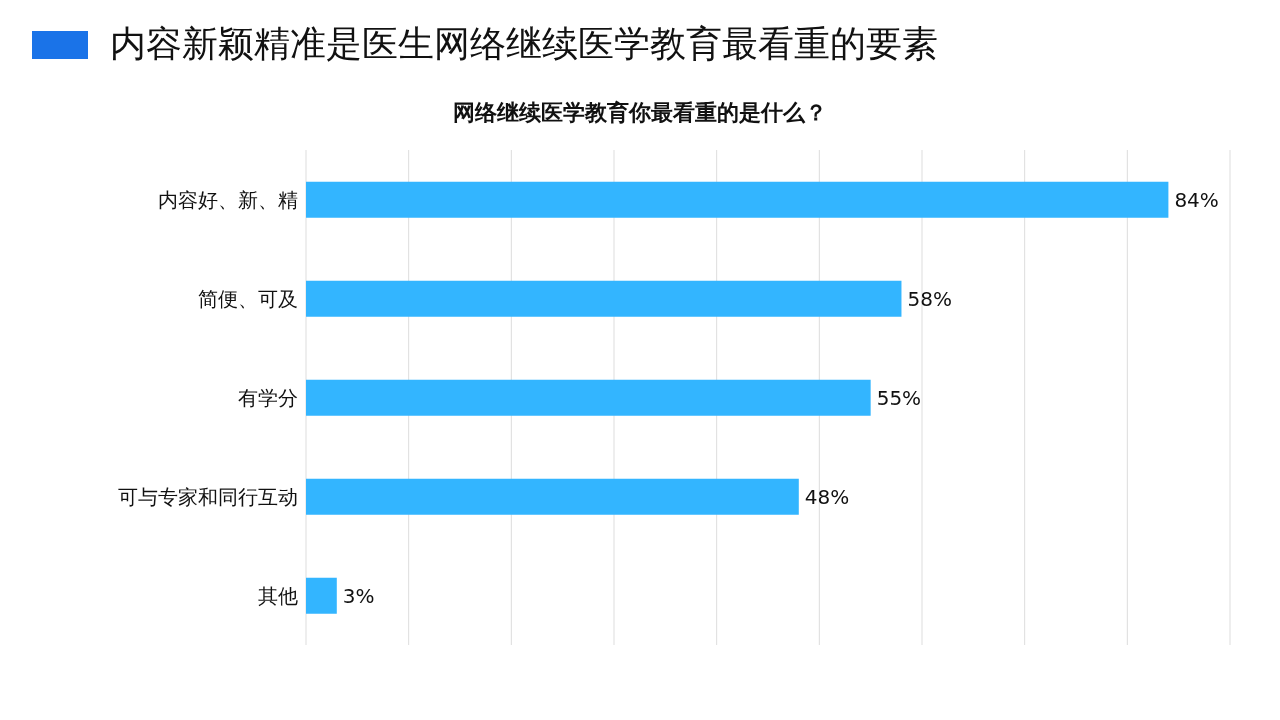  I want to click on y-tick-label: 简便、可及, so click(248, 298).